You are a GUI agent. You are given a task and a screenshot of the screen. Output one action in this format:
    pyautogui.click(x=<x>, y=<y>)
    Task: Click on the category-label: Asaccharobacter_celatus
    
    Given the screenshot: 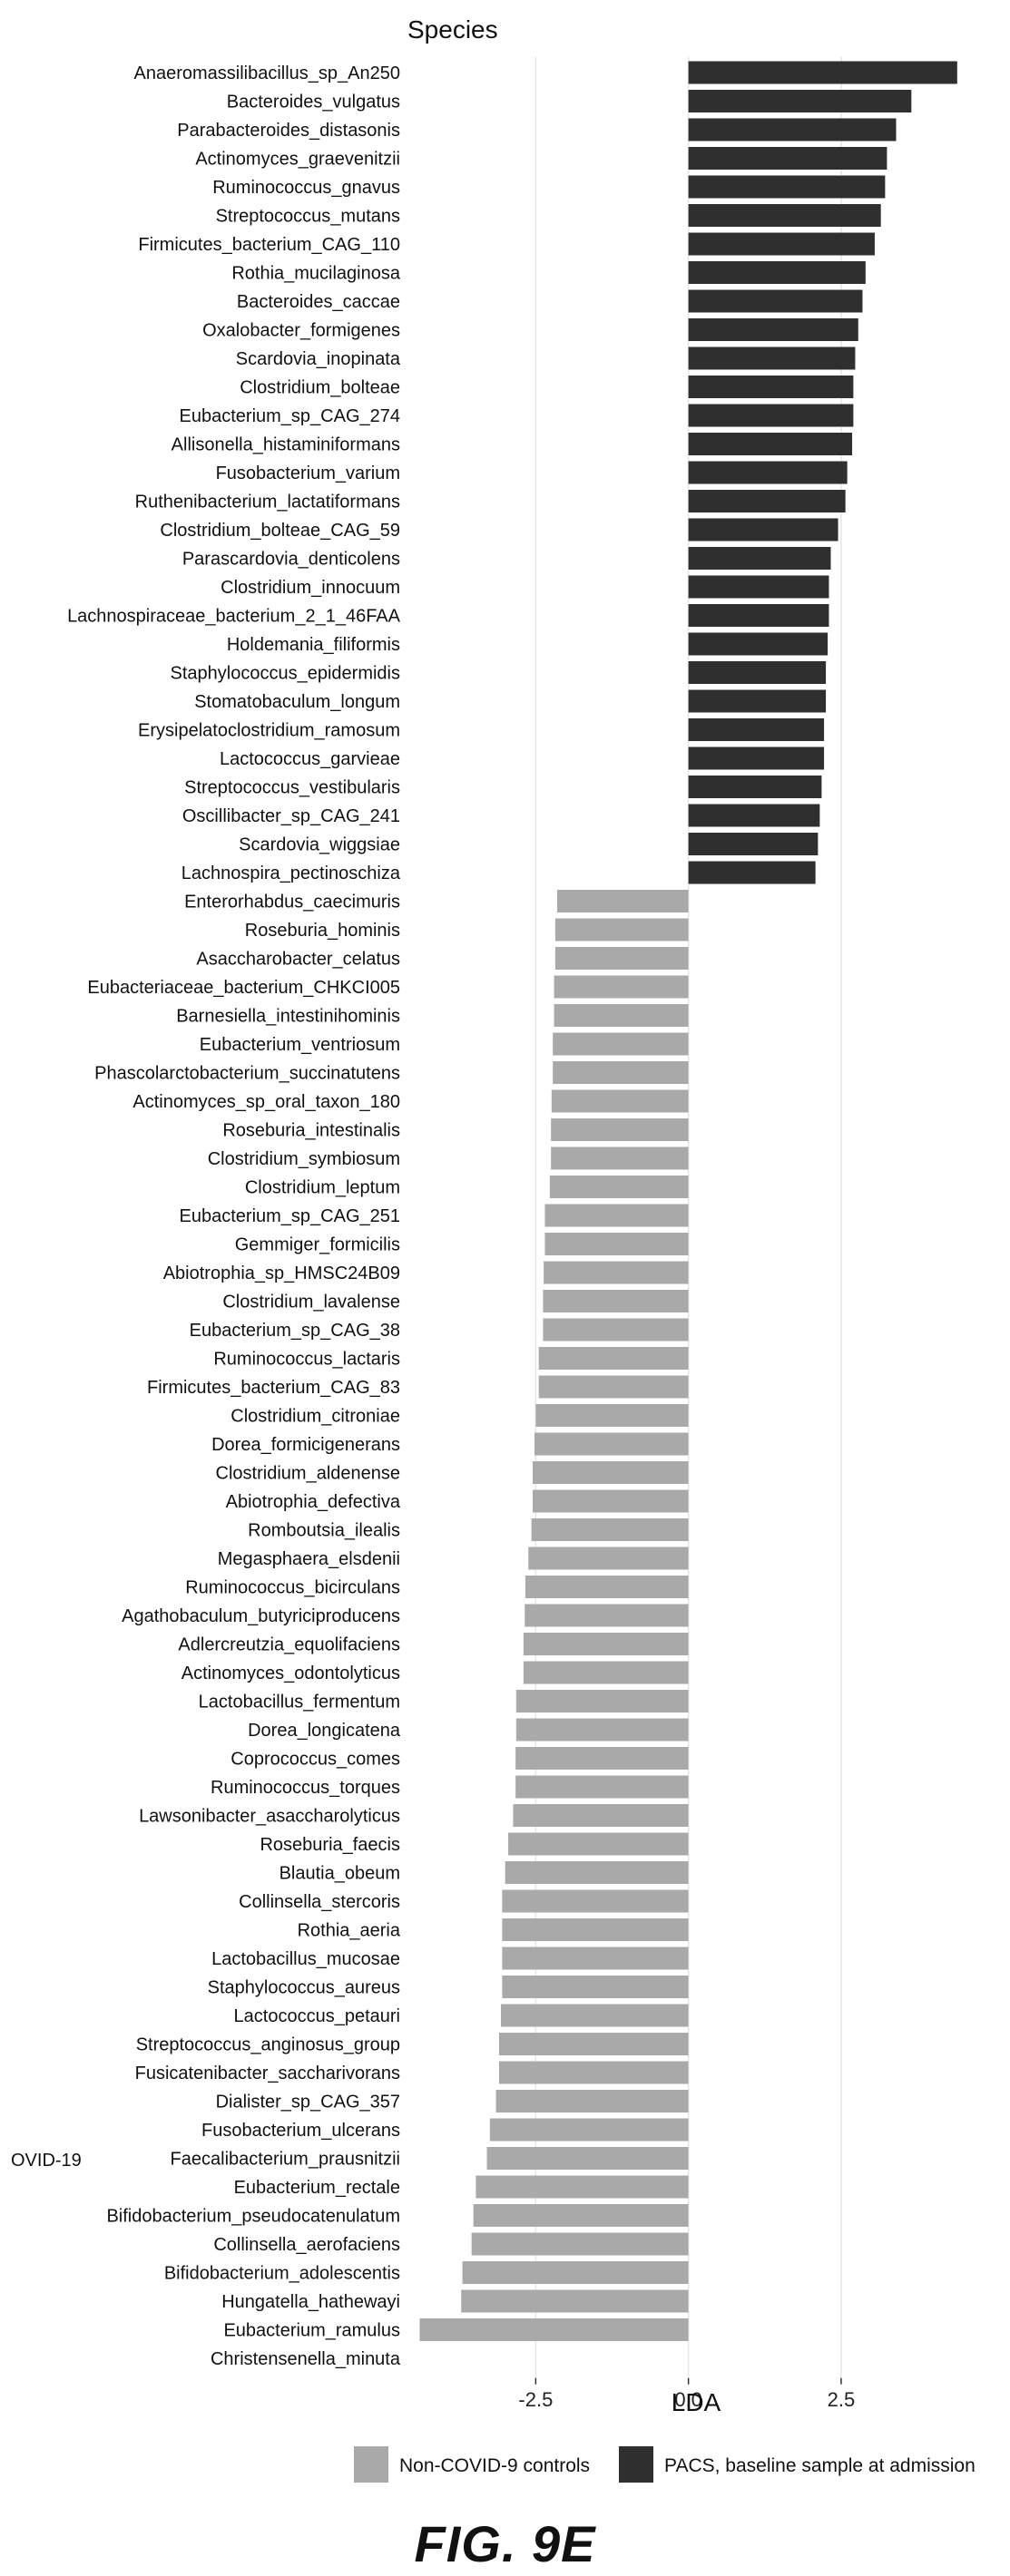 What is the action you would take?
    pyautogui.click(x=298, y=960)
    